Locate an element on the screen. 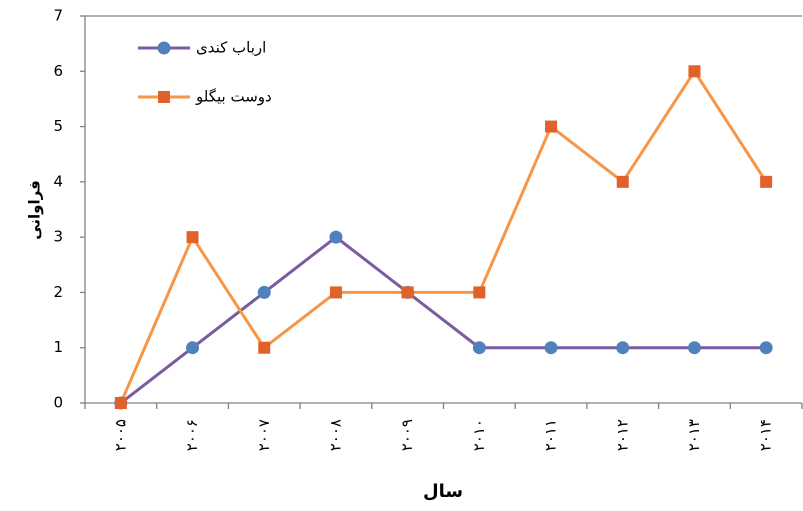 This screenshot has height=511, width=803. y-tick-label: 1 is located at coordinates (58, 347).